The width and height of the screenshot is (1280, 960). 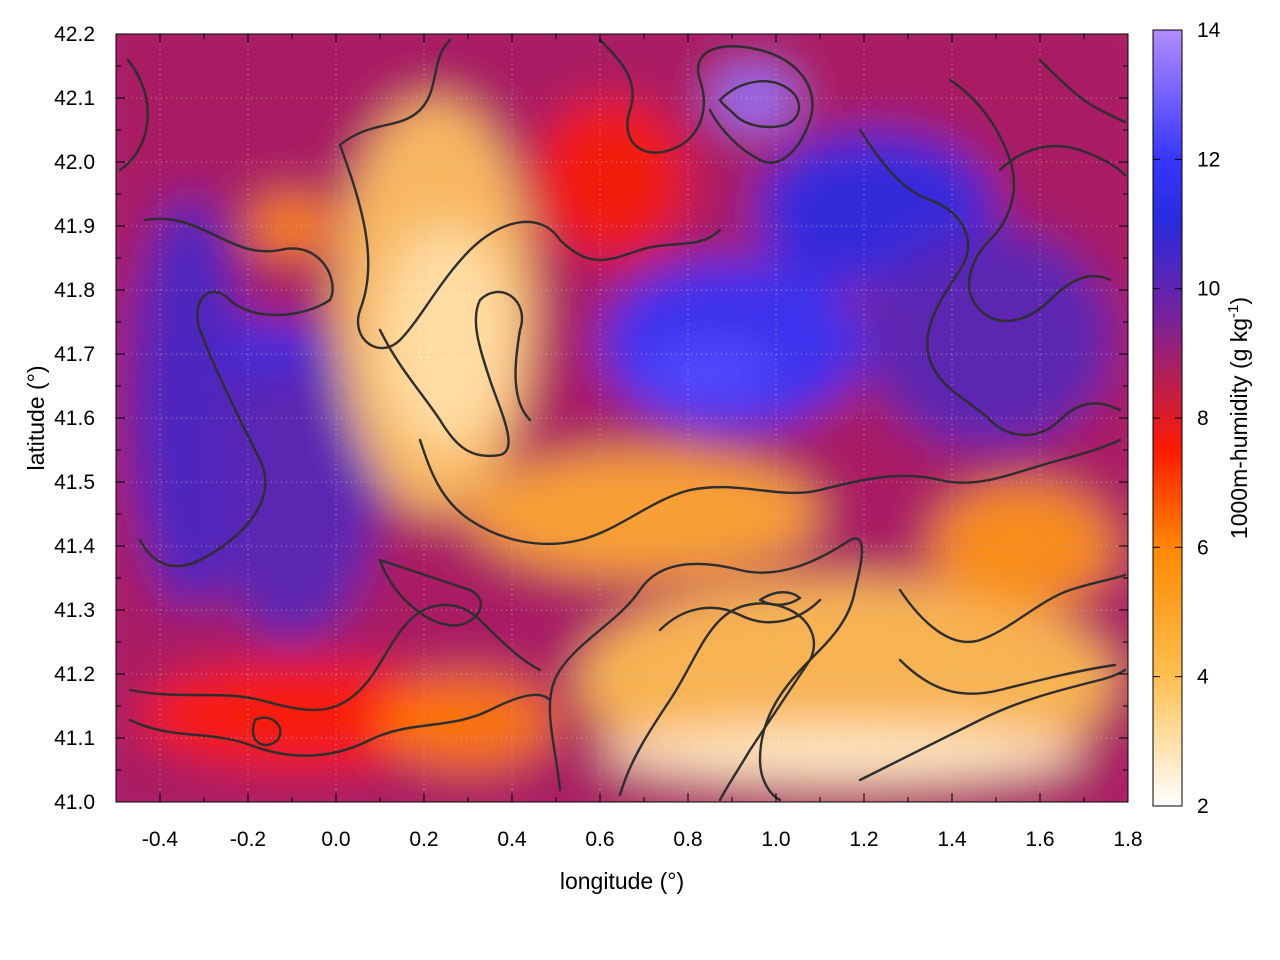 I want to click on colorbar-tick-label: 4, so click(x=1203, y=677).